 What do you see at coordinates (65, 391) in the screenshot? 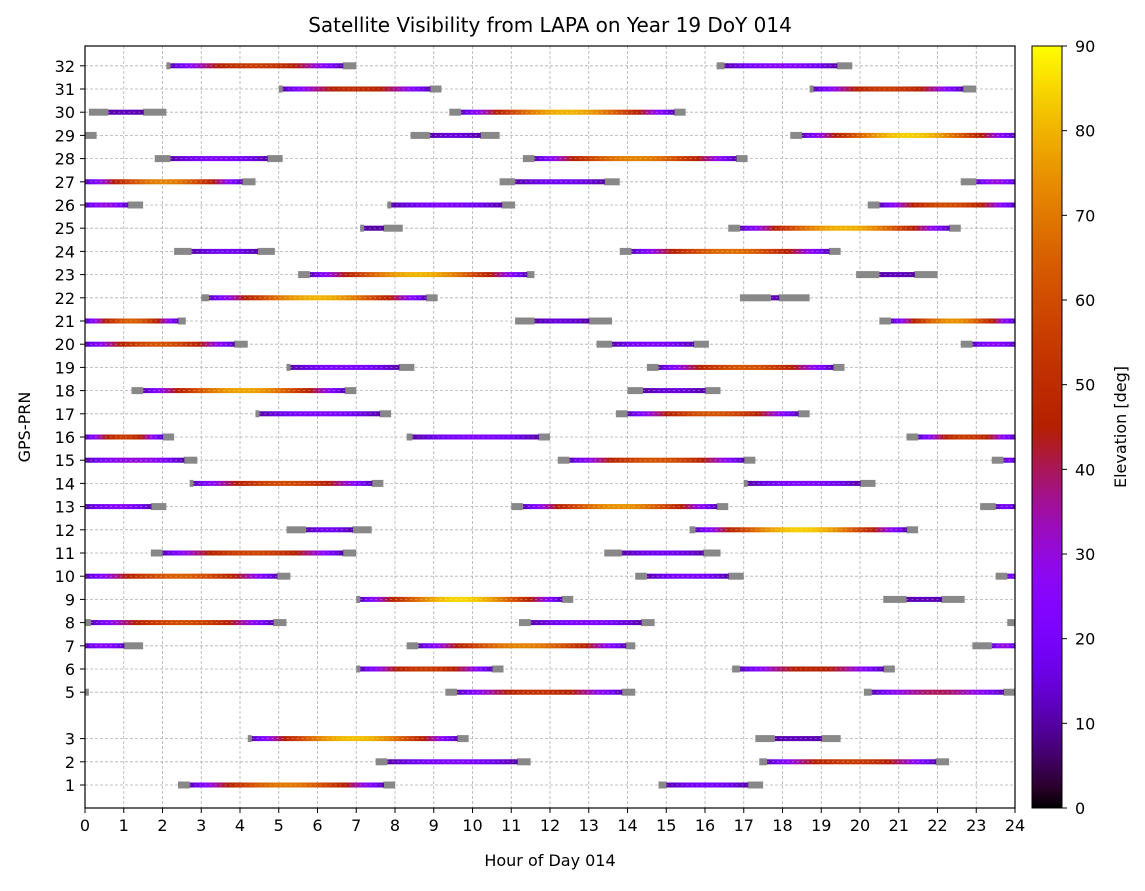
I see `y-tick-label: 18` at bounding box center [65, 391].